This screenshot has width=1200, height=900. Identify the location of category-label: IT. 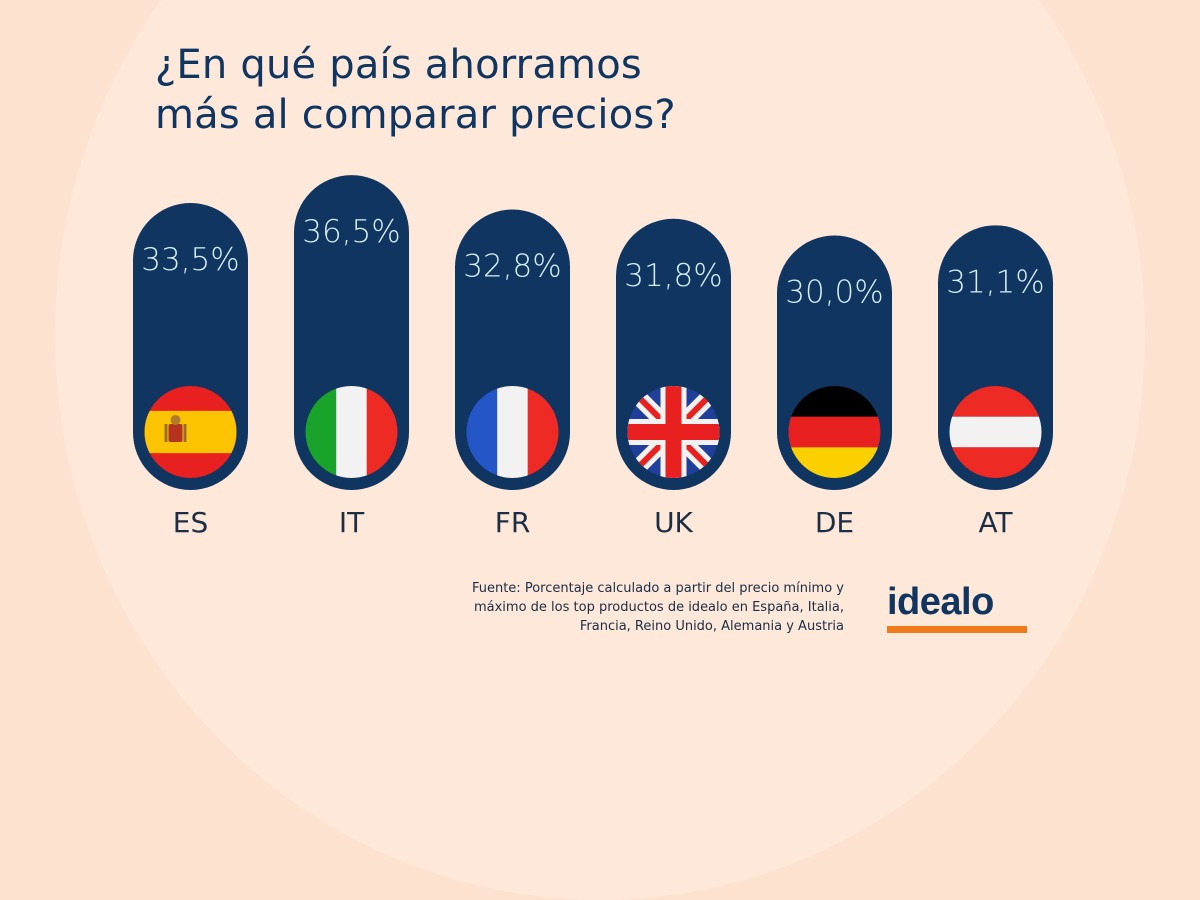
(352, 522).